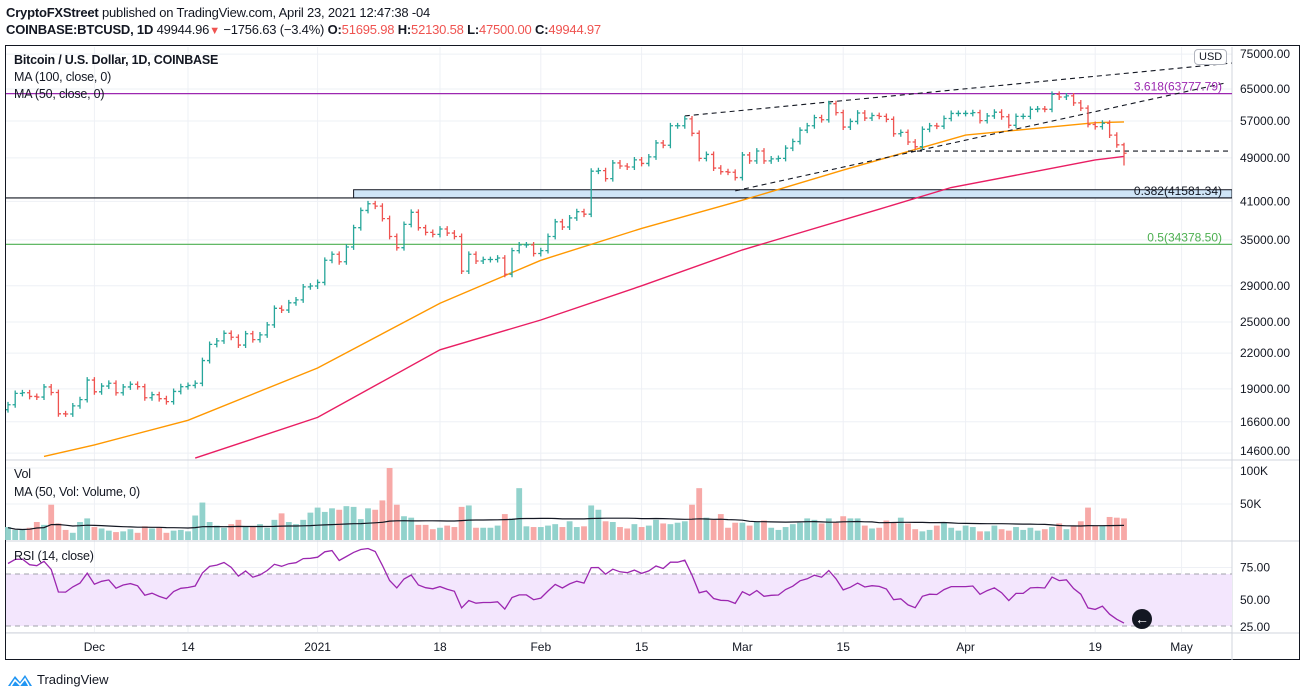 This screenshot has height=698, width=1307. I want to click on rsi-band, so click(619, 600).